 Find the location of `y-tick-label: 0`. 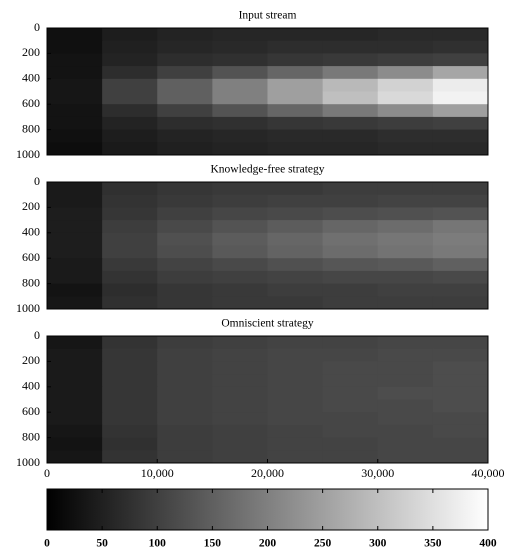

y-tick-label: 0 is located at coordinates (37, 27).